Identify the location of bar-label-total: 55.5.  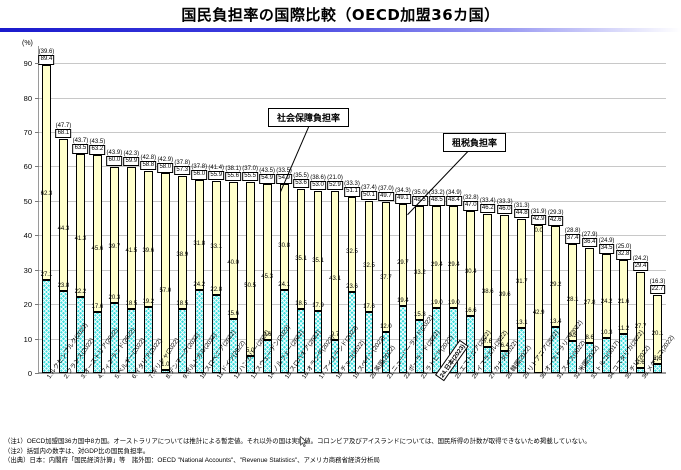
(250, 176).